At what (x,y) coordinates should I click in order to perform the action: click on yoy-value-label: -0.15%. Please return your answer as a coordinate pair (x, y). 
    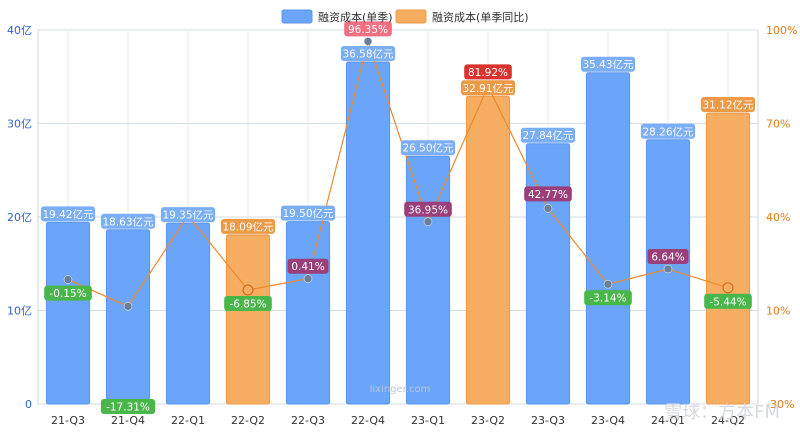
    Looking at the image, I should click on (68, 293).